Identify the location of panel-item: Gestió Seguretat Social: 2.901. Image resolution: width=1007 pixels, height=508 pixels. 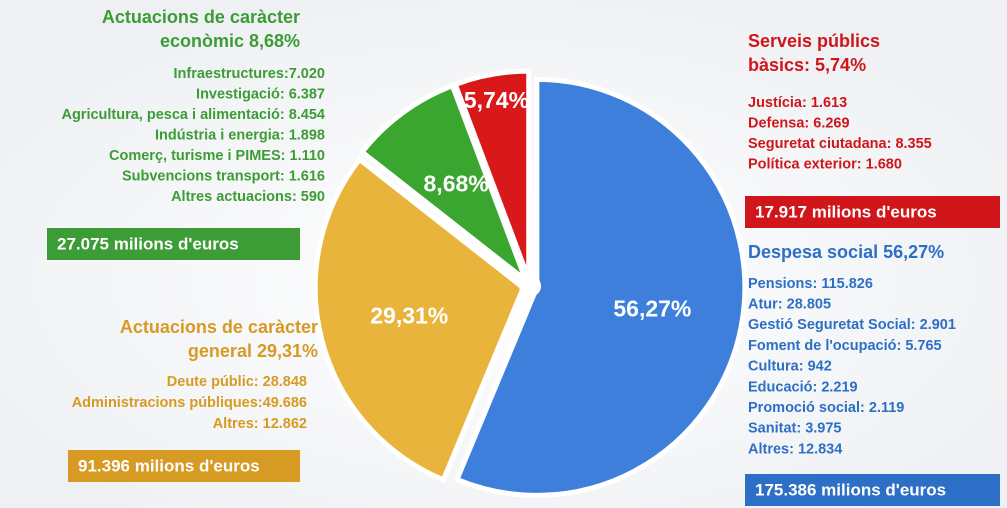
(852, 325).